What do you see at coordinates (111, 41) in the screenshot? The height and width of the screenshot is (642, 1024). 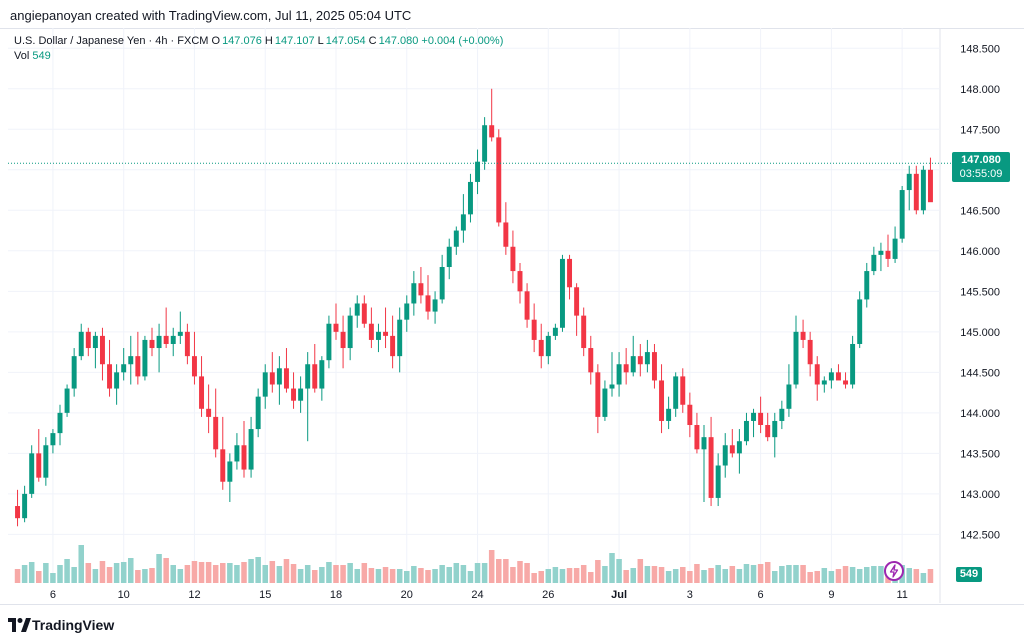 I see `symbol-label: U.S. Dollar / Japanese Yen · 4h · FXCM` at bounding box center [111, 41].